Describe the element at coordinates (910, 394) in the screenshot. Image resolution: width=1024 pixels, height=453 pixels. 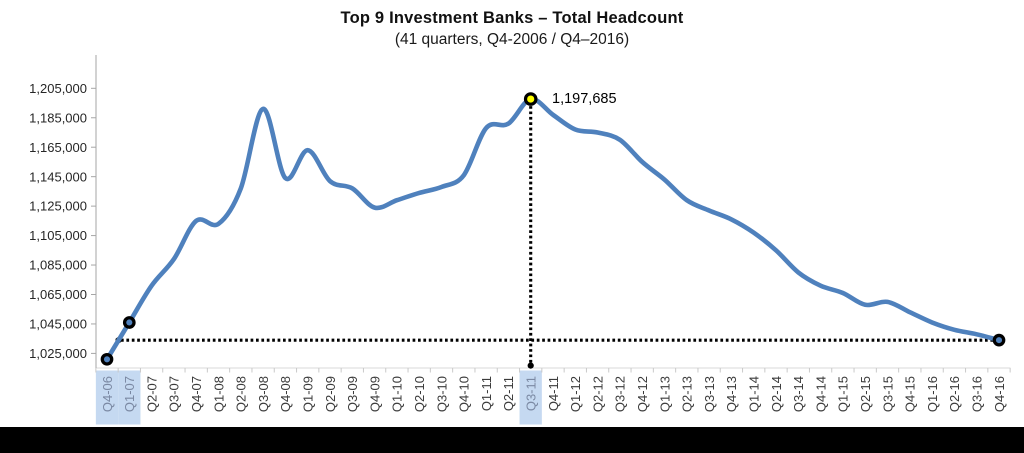
I see `x-axis-label: Q4-15` at that location.